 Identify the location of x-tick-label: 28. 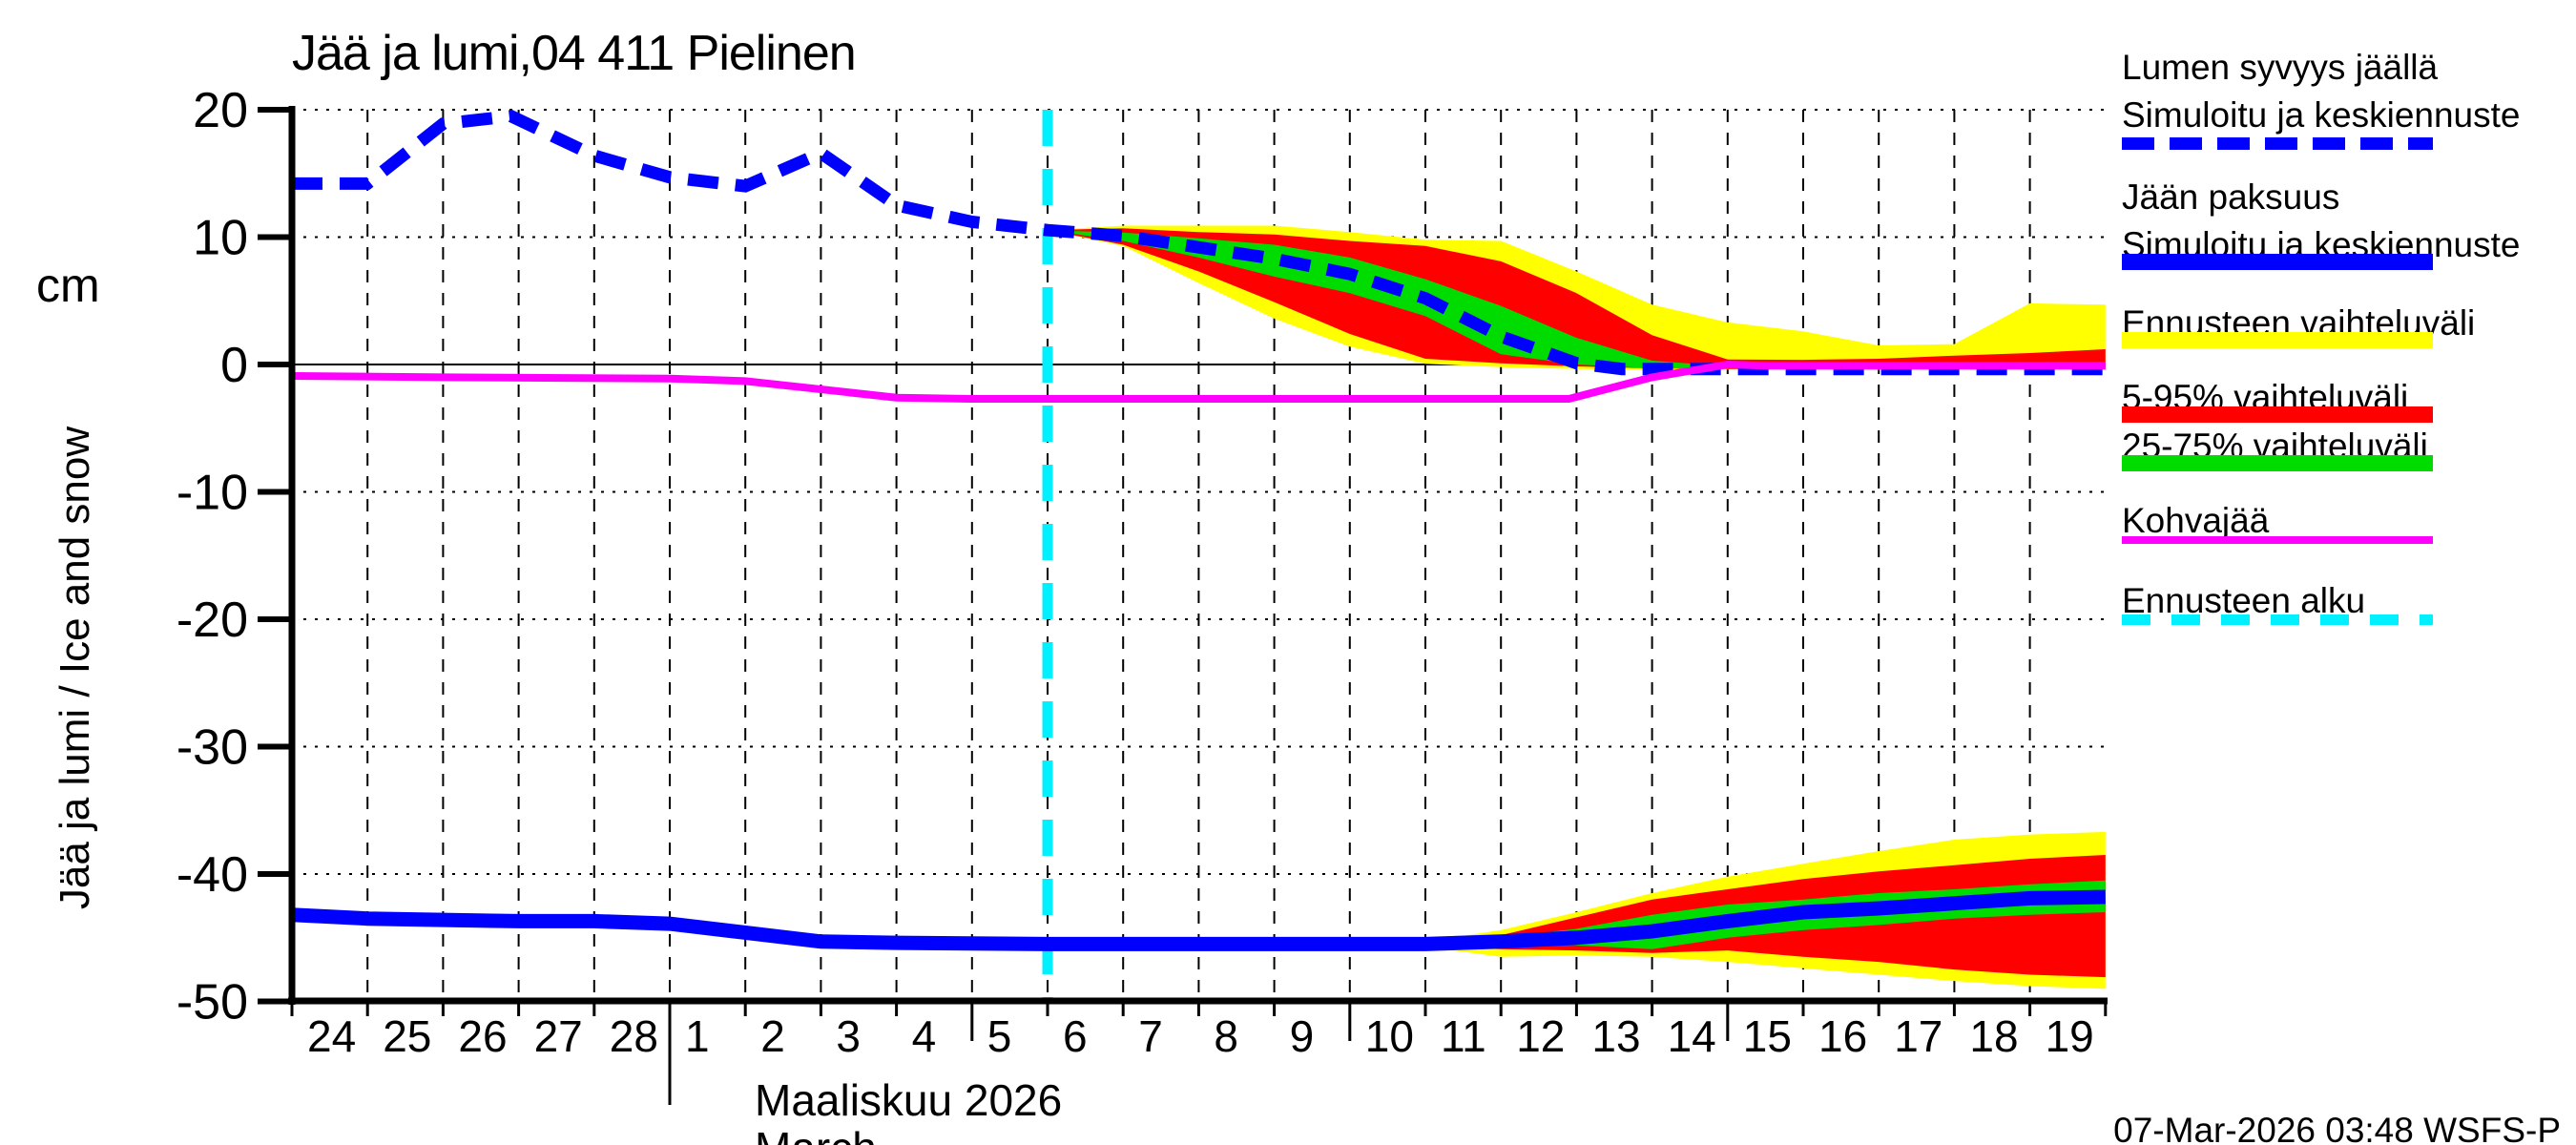
(634, 1036).